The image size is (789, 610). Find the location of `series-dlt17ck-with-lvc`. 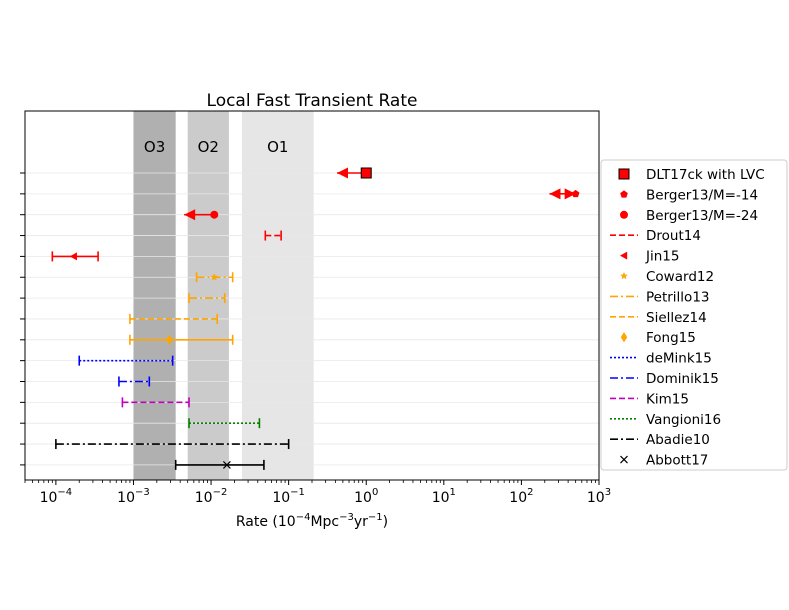

series-dlt17ck-with-lvc is located at coordinates (354, 173).